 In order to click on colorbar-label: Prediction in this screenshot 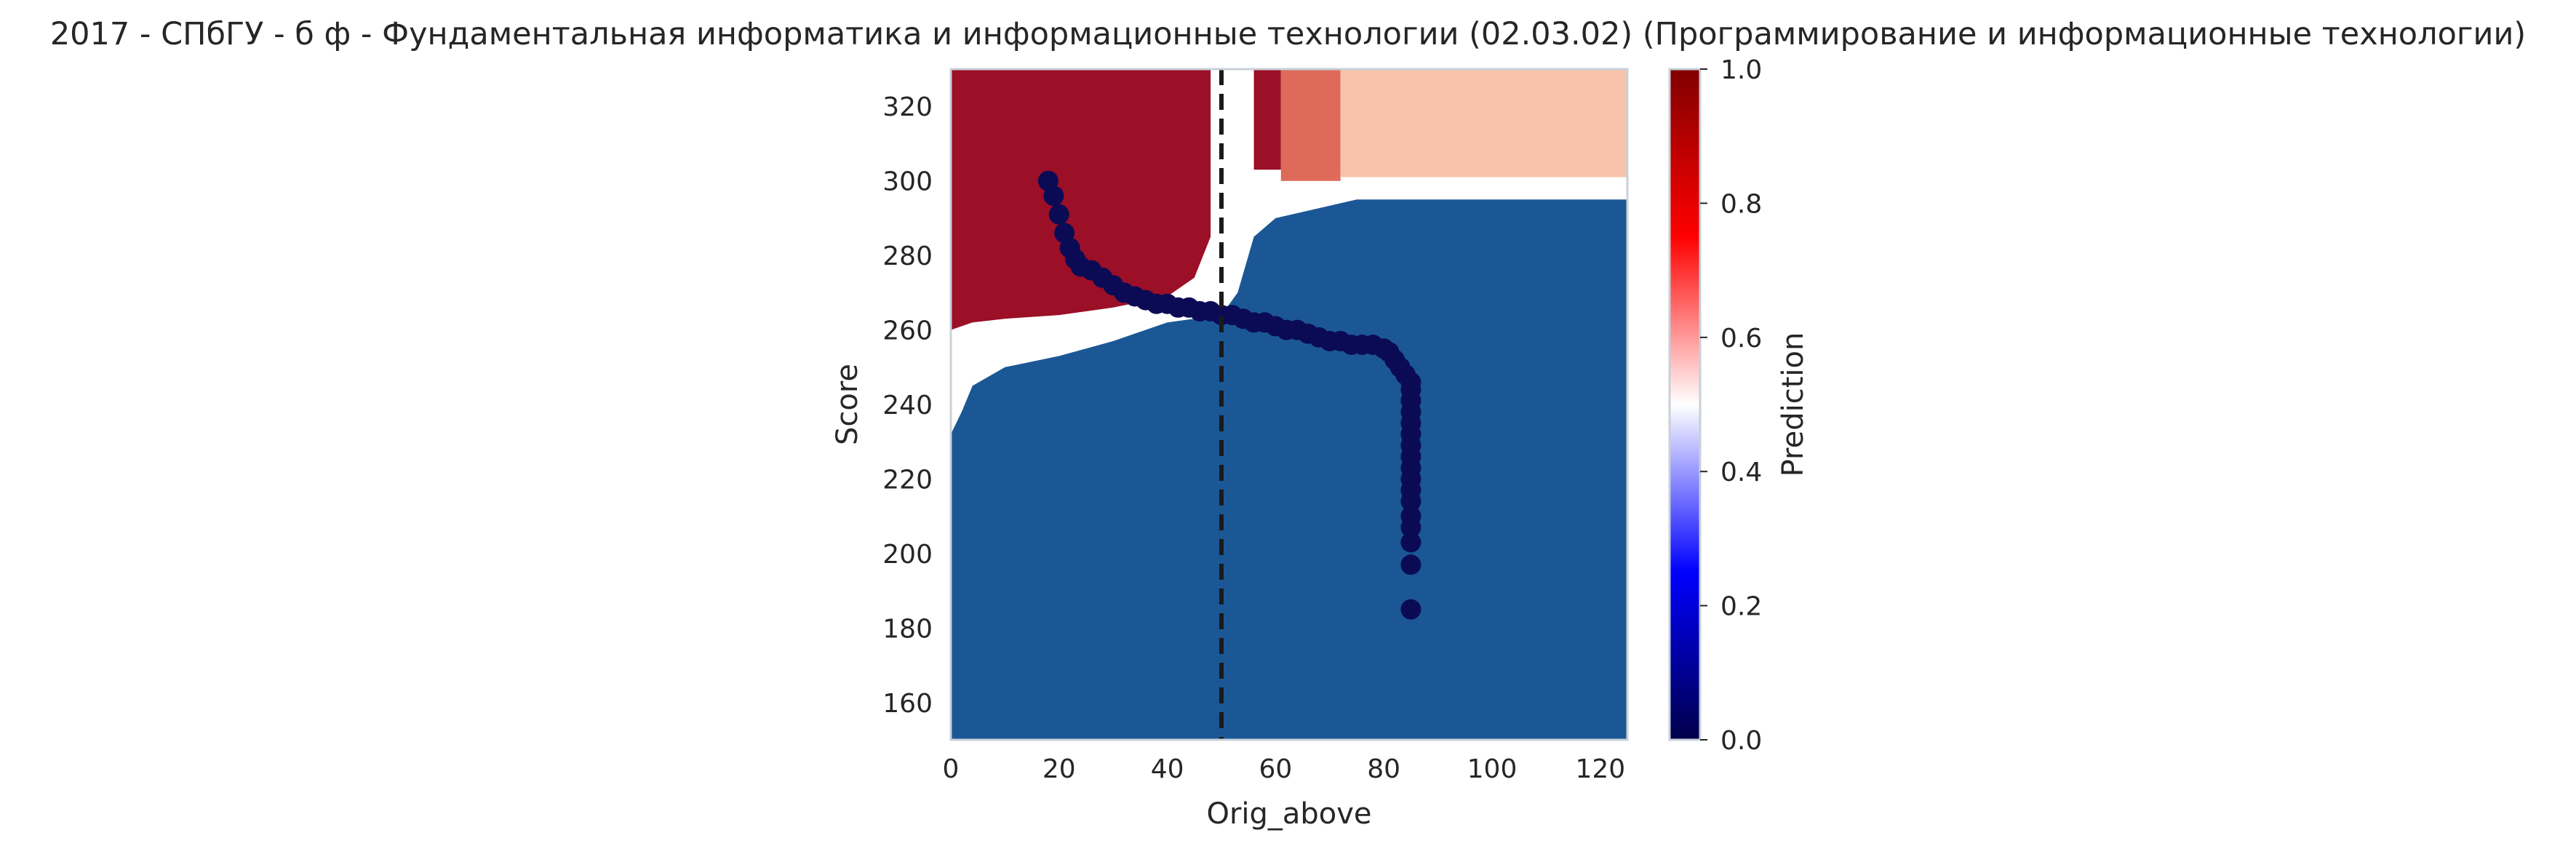, I will do `click(1793, 405)`.